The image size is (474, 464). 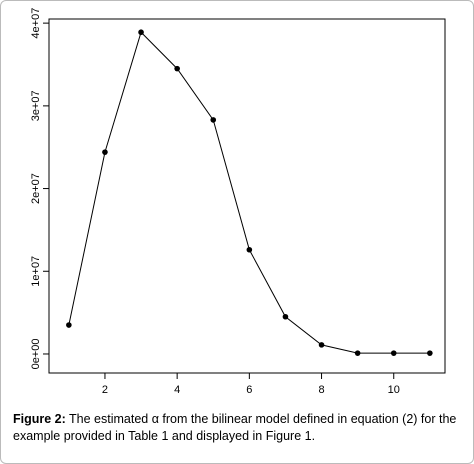 What do you see at coordinates (36, 105) in the screenshot?
I see `y-tick-label: 3e+07` at bounding box center [36, 105].